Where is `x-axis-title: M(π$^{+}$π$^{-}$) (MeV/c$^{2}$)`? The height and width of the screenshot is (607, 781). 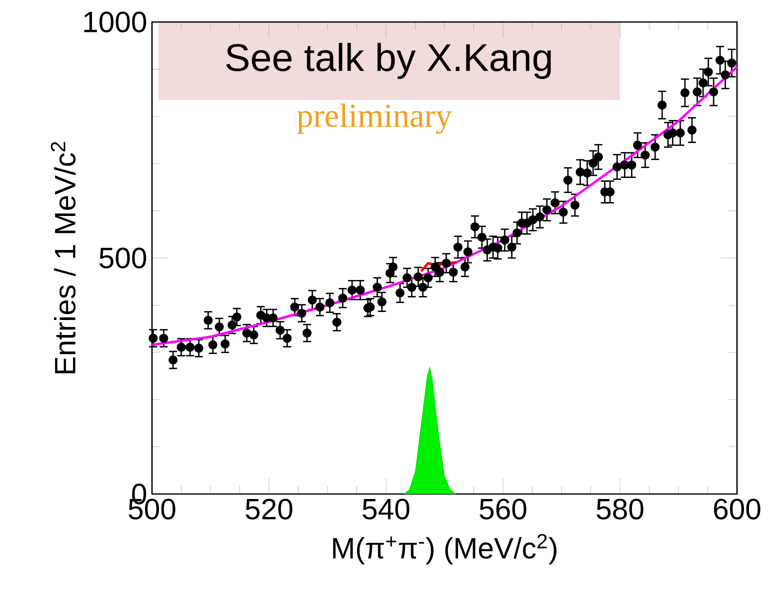
x-axis-title: M(π$^{+}$π$^{-}$) (MeV/c$^{2}$) is located at coordinates (444, 549).